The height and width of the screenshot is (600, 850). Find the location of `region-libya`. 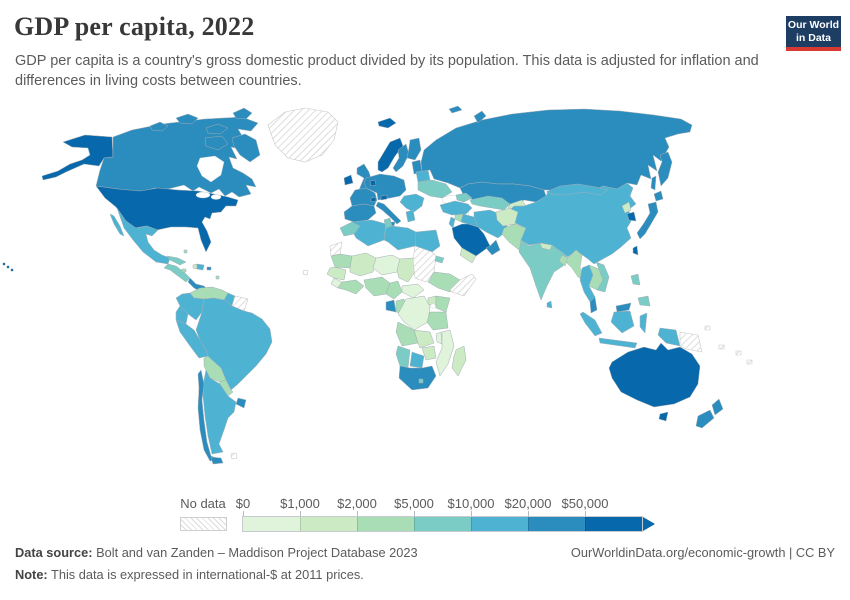

region-libya is located at coordinates (400, 238).